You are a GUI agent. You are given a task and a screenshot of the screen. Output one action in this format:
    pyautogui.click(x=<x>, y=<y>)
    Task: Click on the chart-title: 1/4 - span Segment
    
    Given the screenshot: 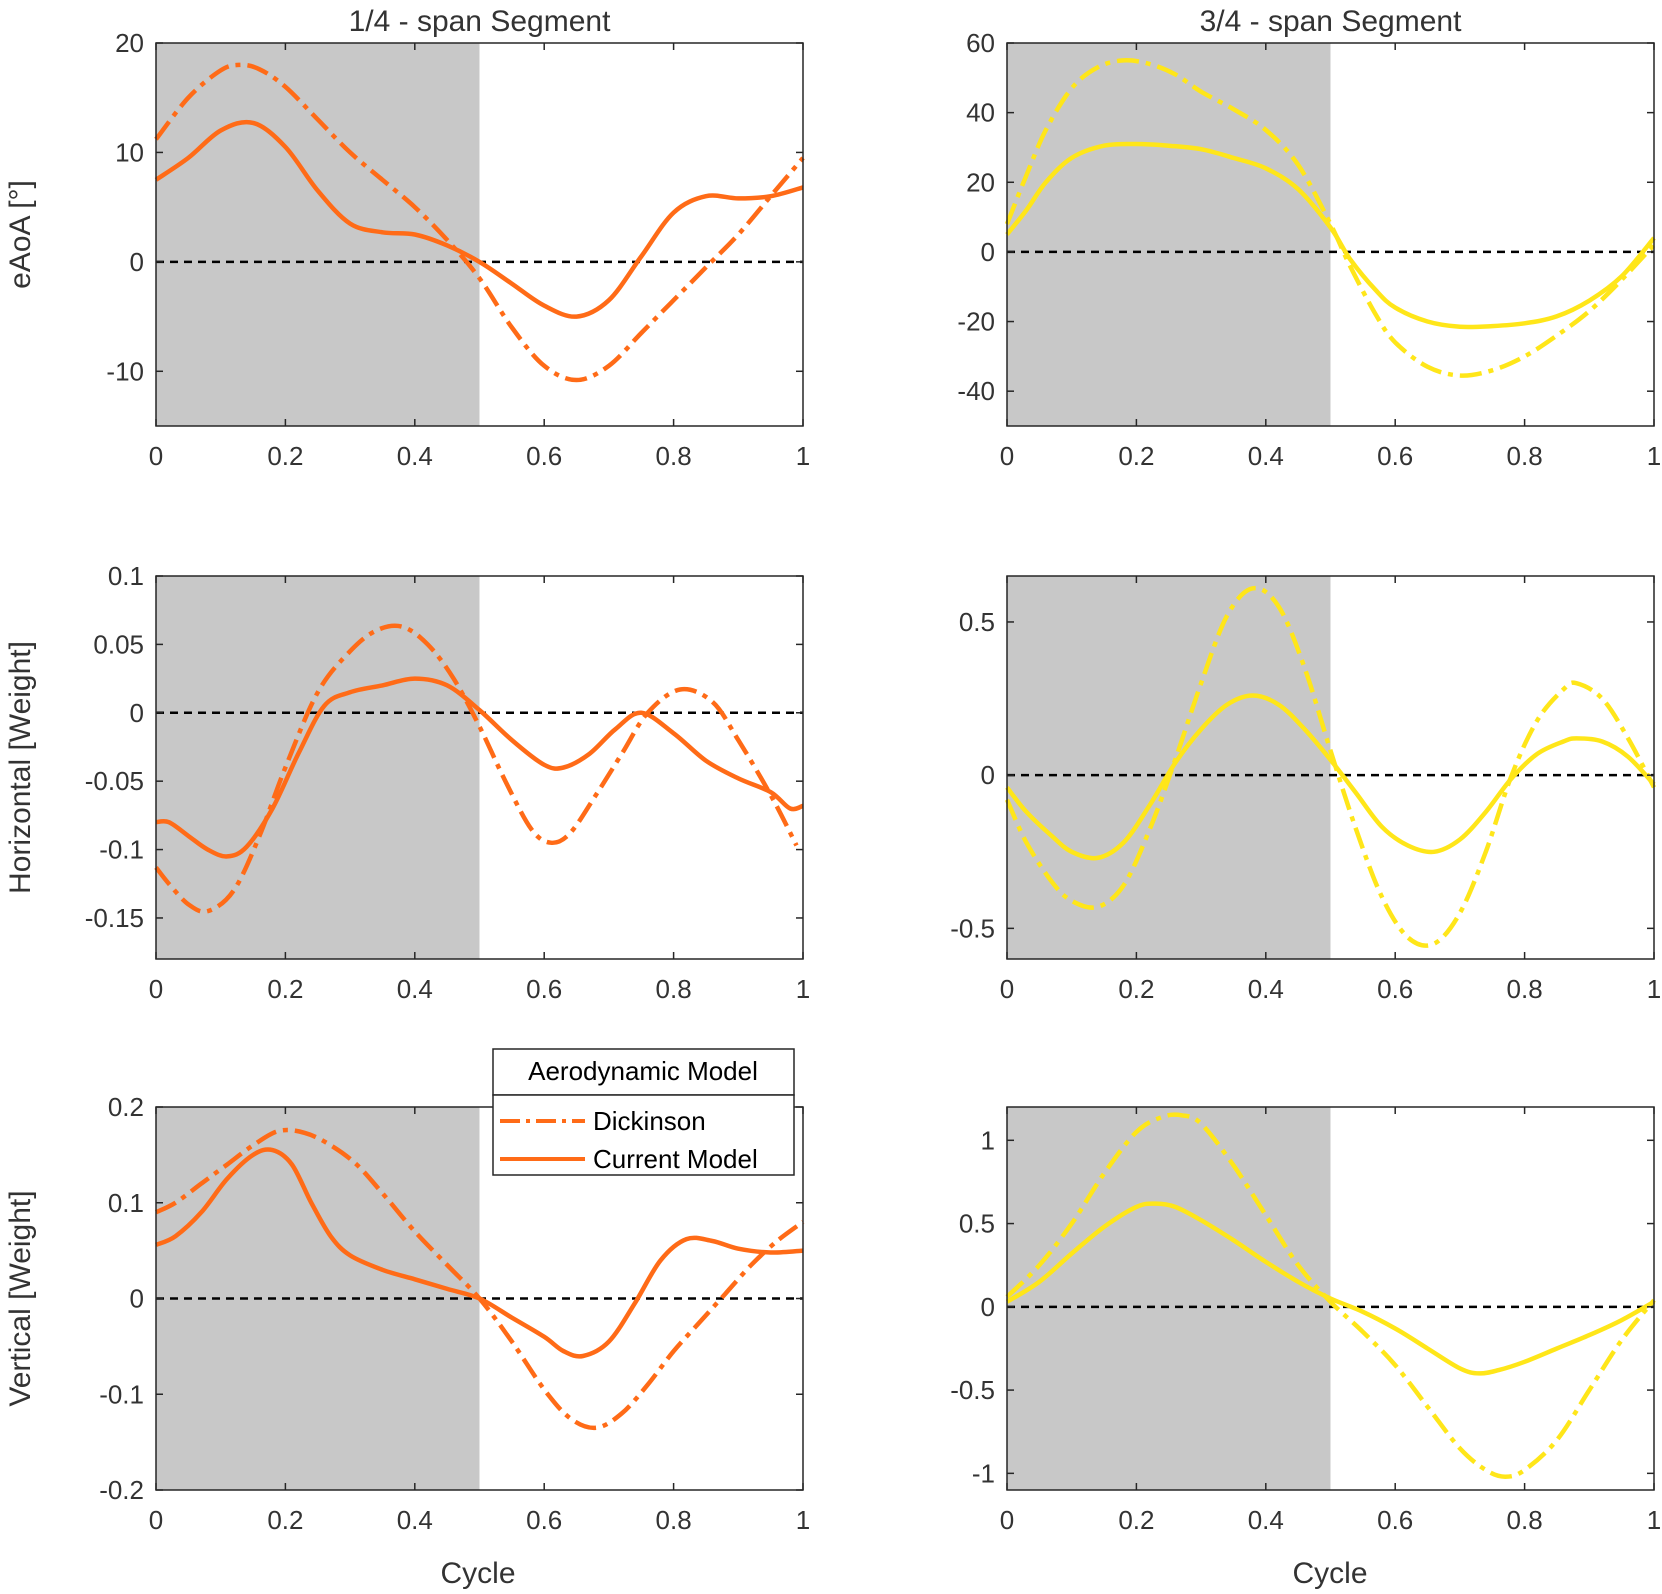 What is the action you would take?
    pyautogui.click(x=480, y=21)
    